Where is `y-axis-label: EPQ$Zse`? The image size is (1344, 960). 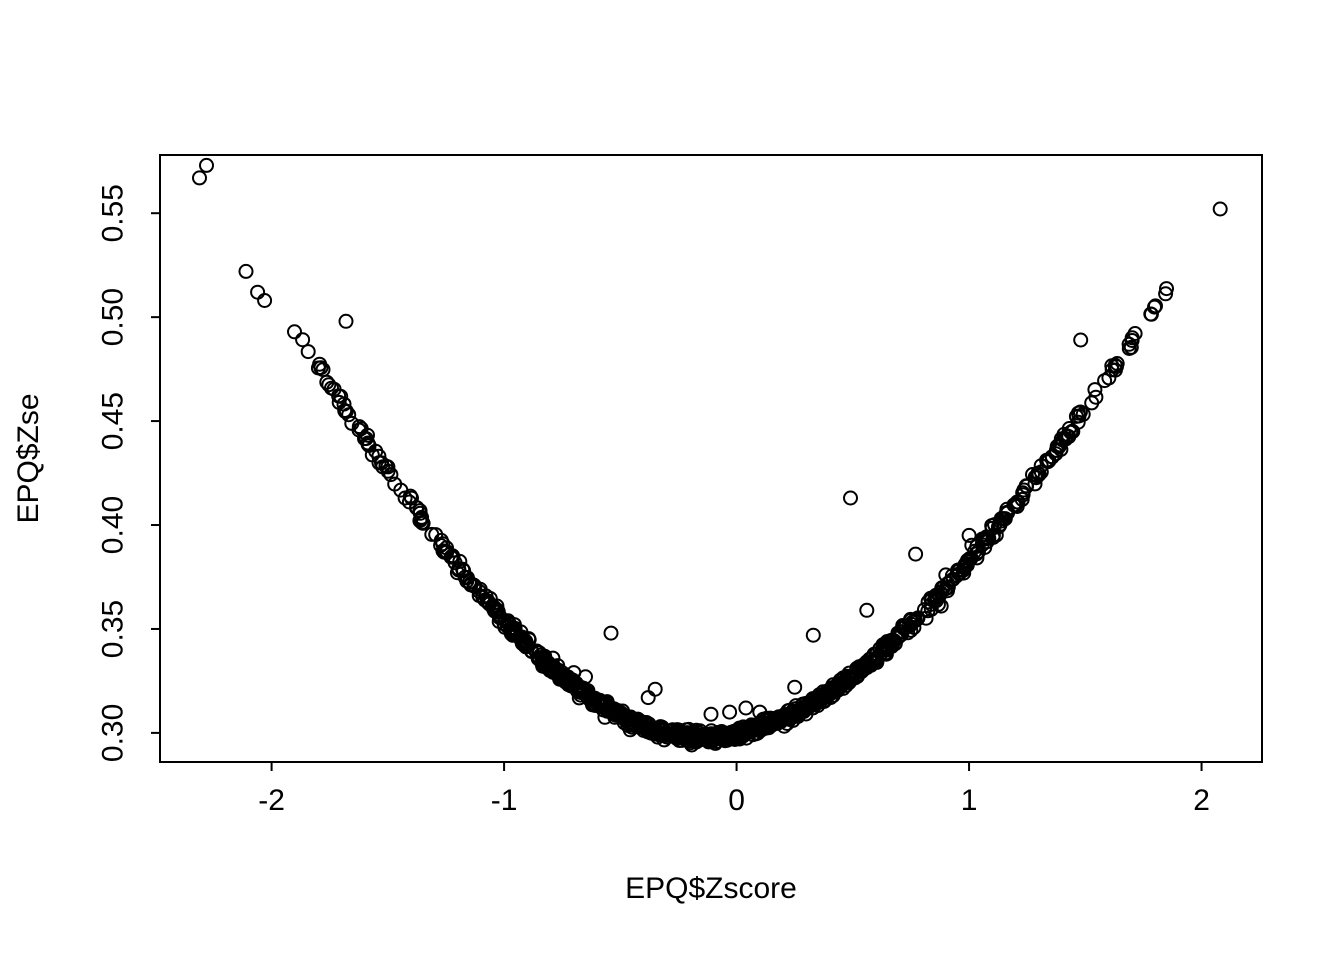
y-axis-label: EPQ$Zse is located at coordinates (28, 458).